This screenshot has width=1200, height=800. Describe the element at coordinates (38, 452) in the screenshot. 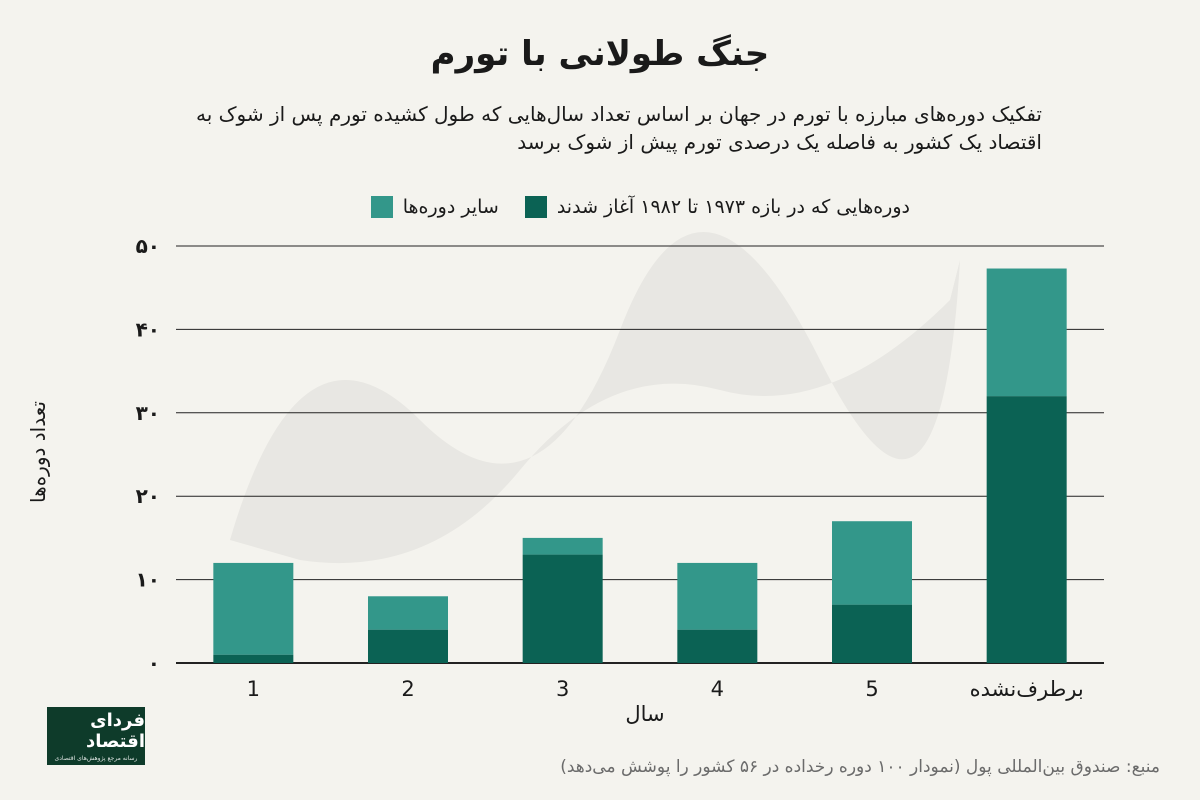

I see `y-axis-label: تعداد دوره‌ها` at that location.